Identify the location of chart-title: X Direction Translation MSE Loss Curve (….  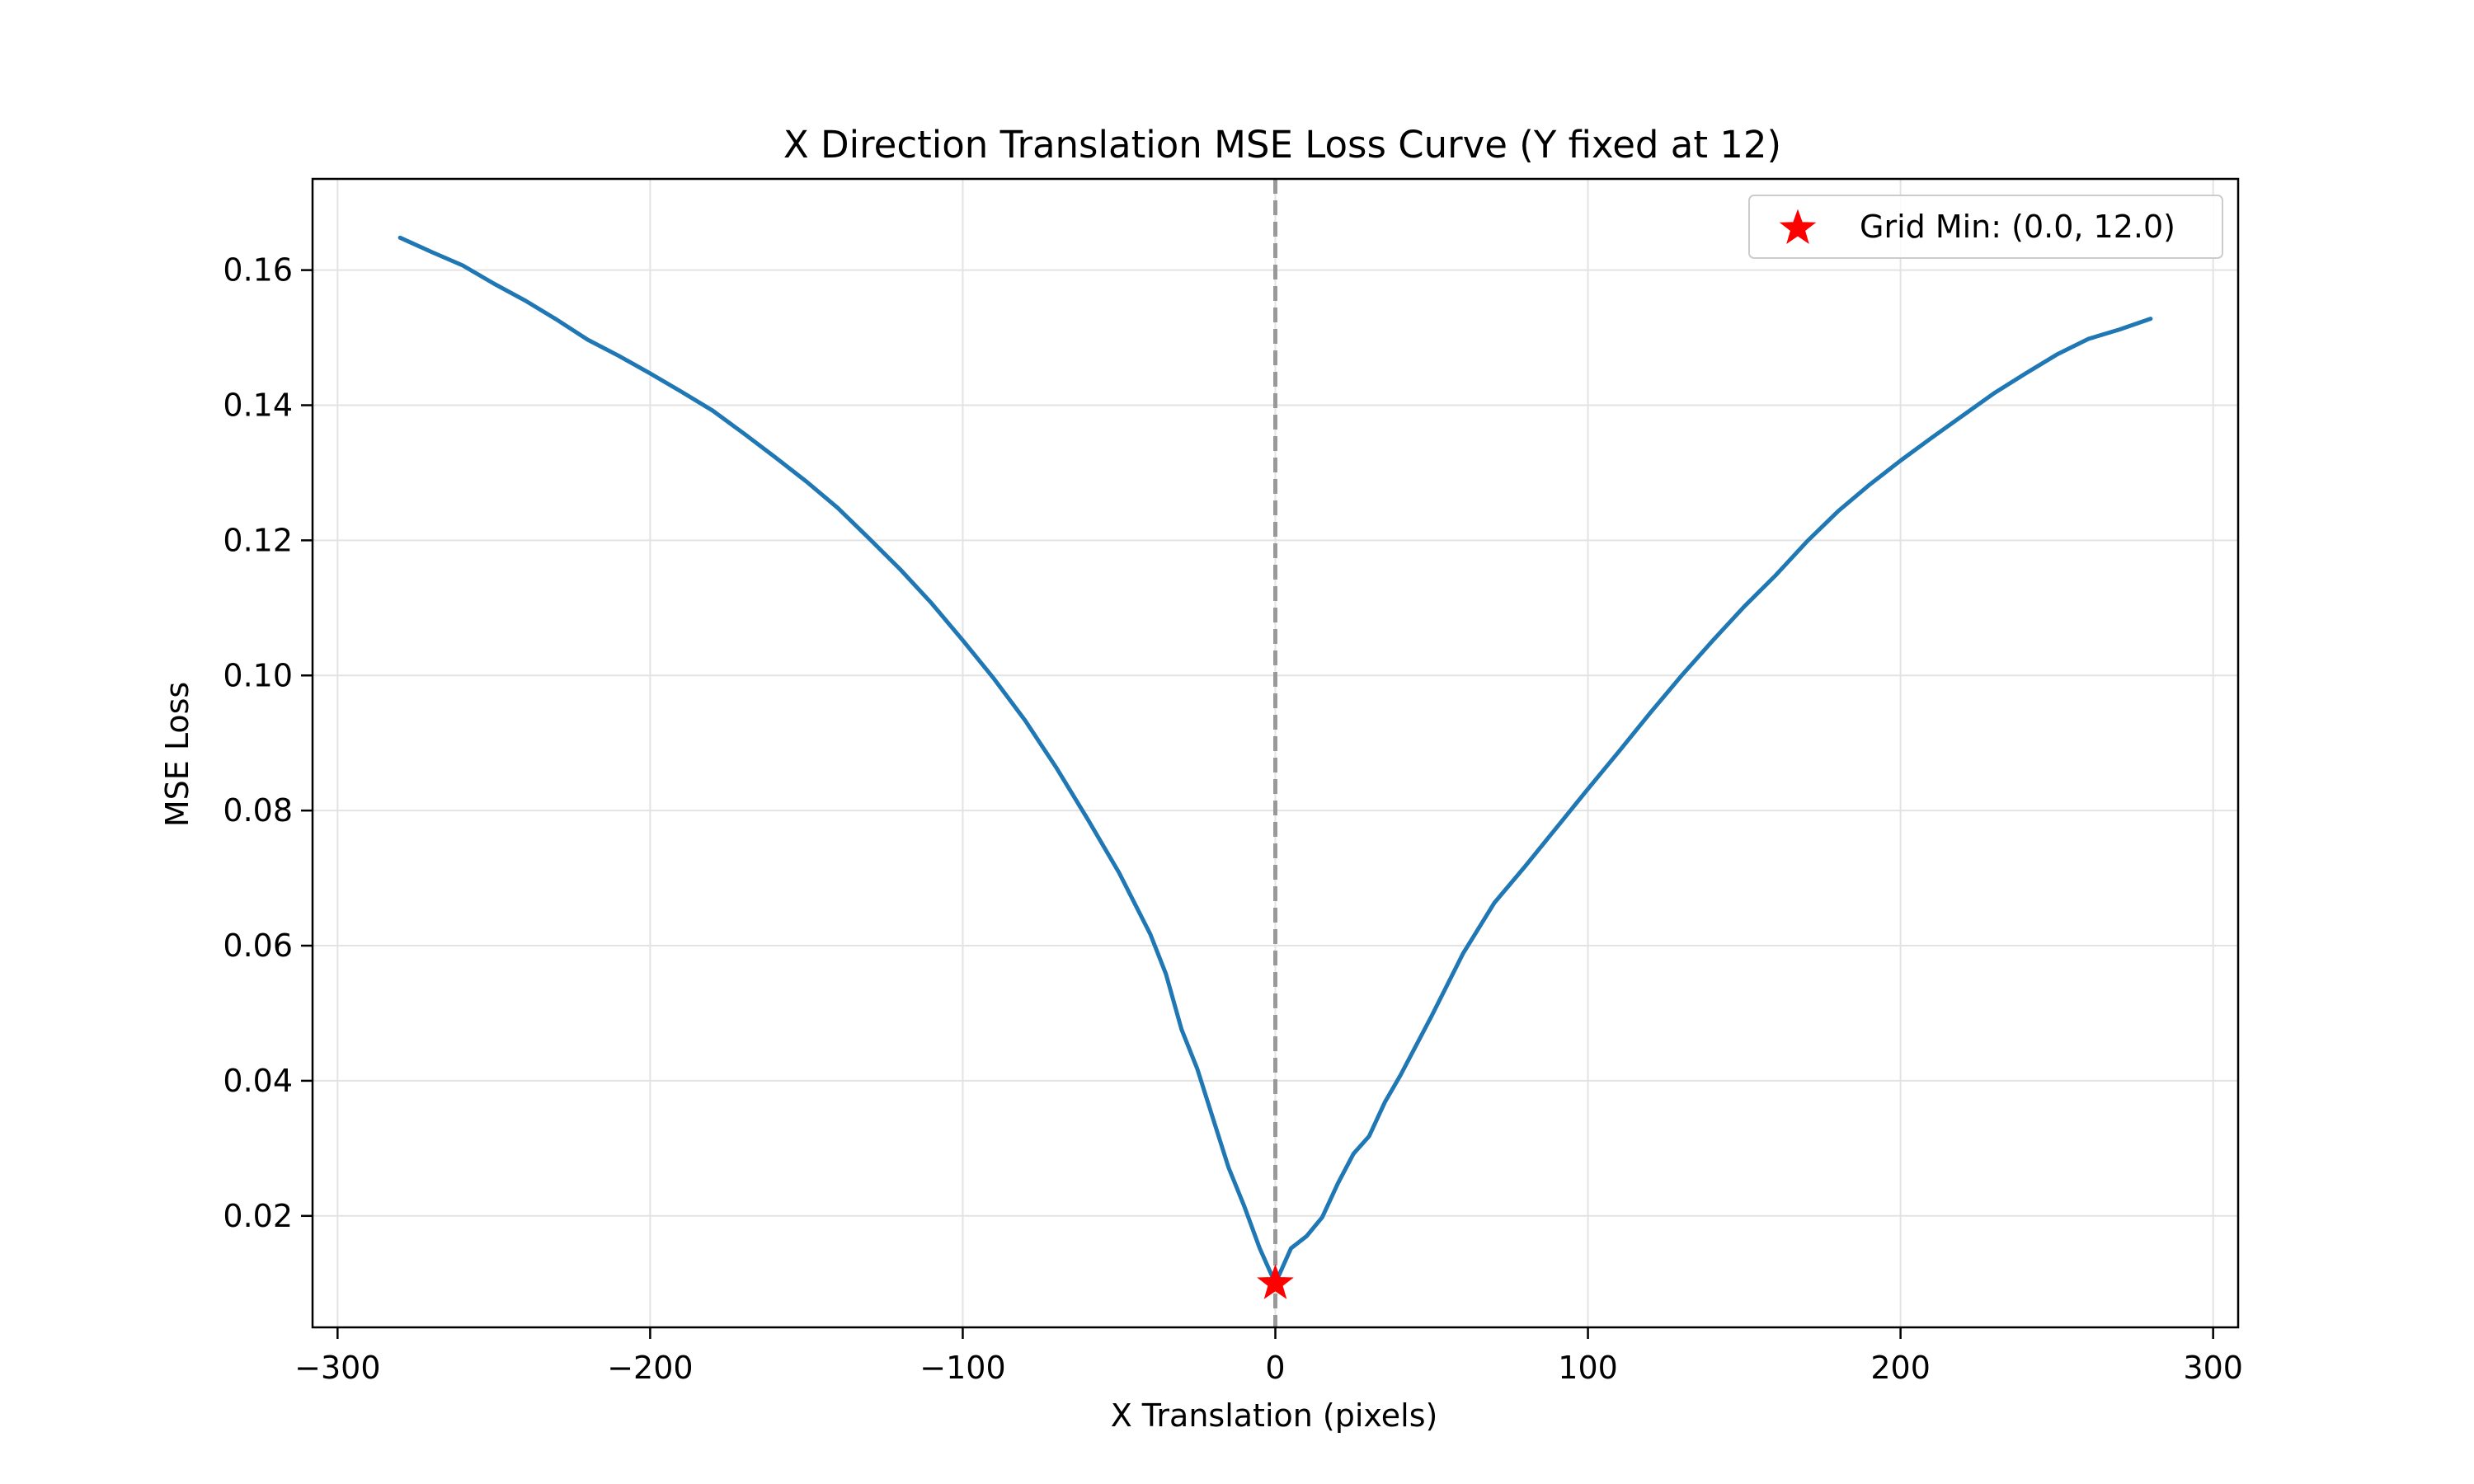
(1282, 145).